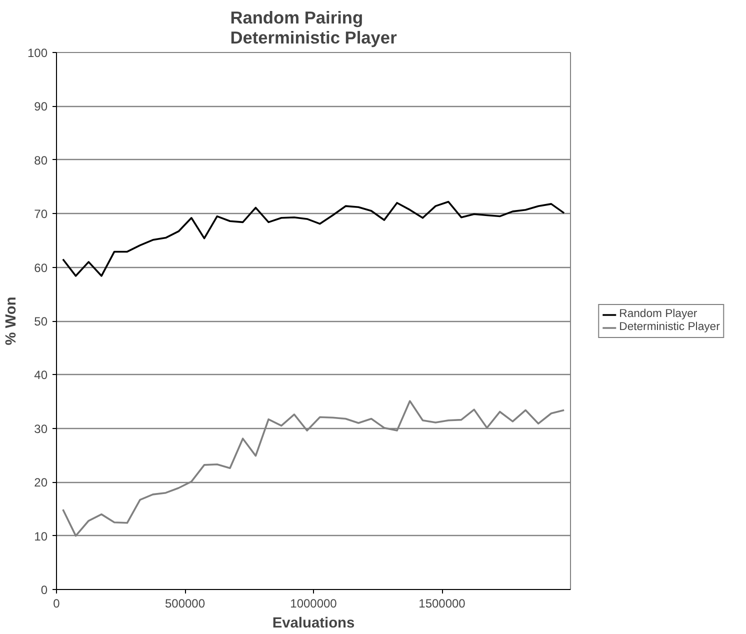 The image size is (746, 634). What do you see at coordinates (56, 603) in the screenshot?
I see `x-tick-label: 0` at bounding box center [56, 603].